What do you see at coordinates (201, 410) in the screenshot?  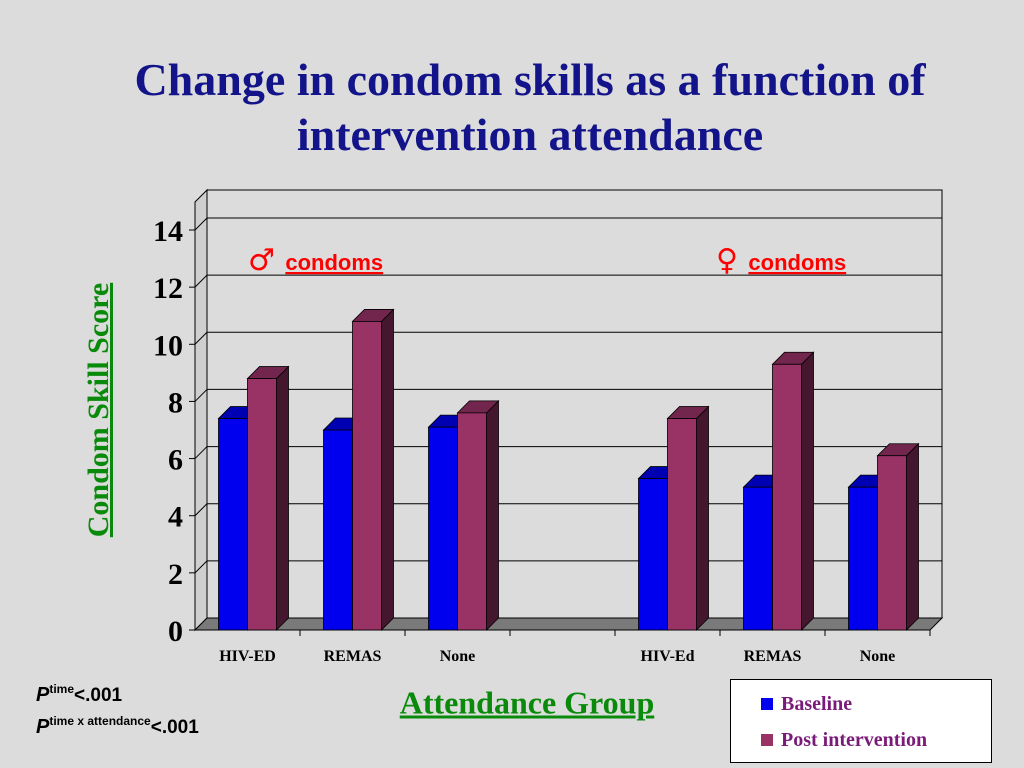 I see `plot-side-wall` at bounding box center [201, 410].